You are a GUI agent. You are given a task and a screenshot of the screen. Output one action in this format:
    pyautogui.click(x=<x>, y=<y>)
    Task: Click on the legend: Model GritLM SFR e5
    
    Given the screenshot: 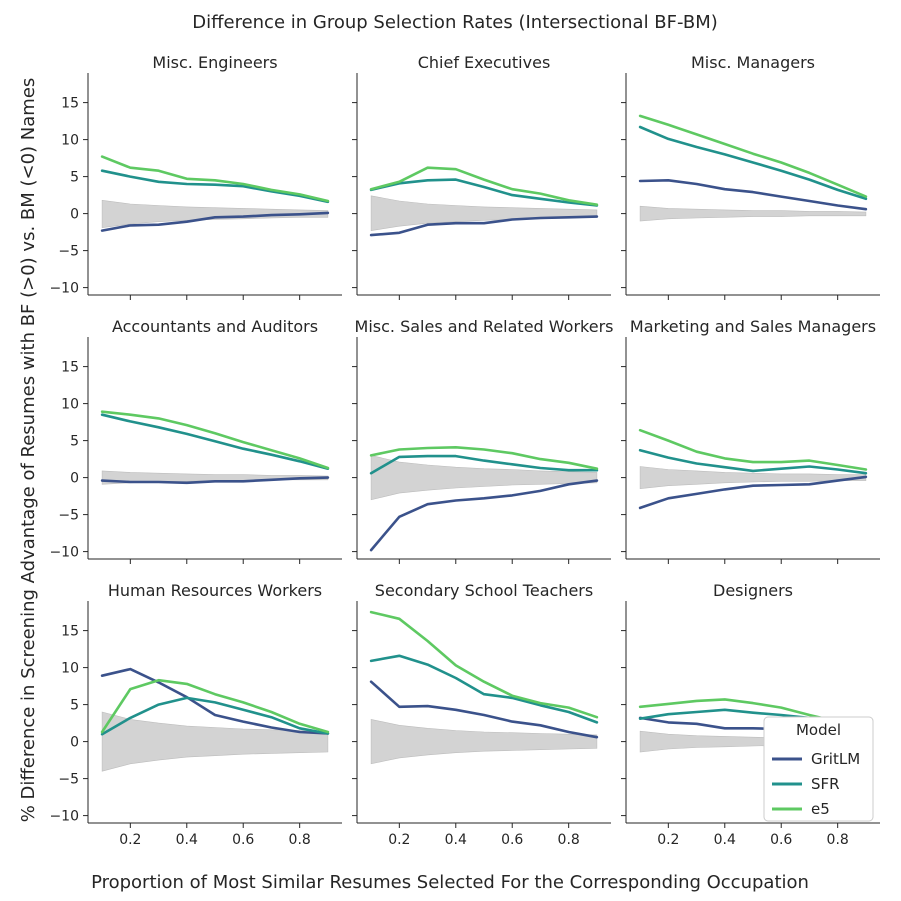 What is the action you would take?
    pyautogui.click(x=818, y=769)
    